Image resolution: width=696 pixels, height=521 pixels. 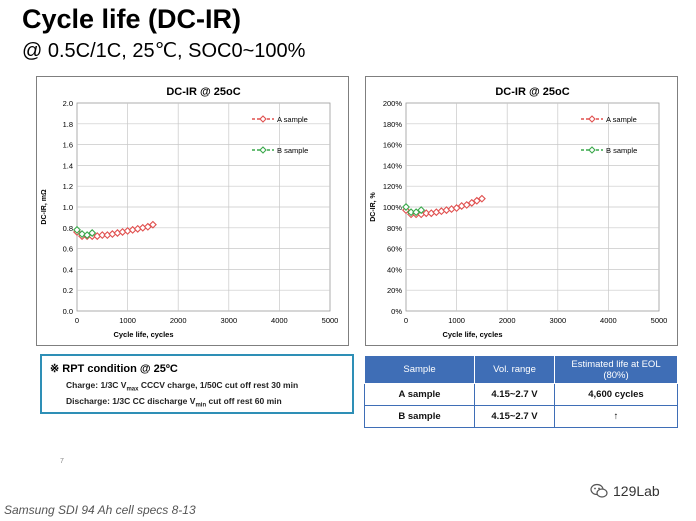 What do you see at coordinates (616, 394) in the screenshot?
I see `table-cell: 4,600 cycles` at bounding box center [616, 394].